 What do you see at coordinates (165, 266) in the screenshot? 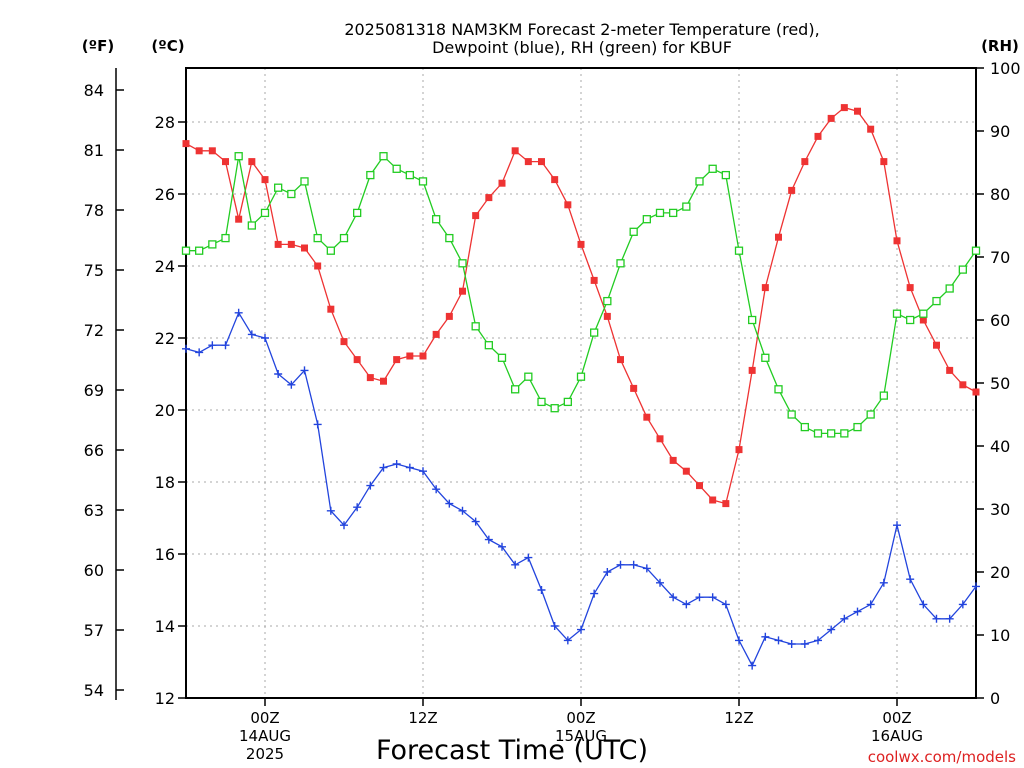
I see `celsius-tick-label: 24` at bounding box center [165, 266].